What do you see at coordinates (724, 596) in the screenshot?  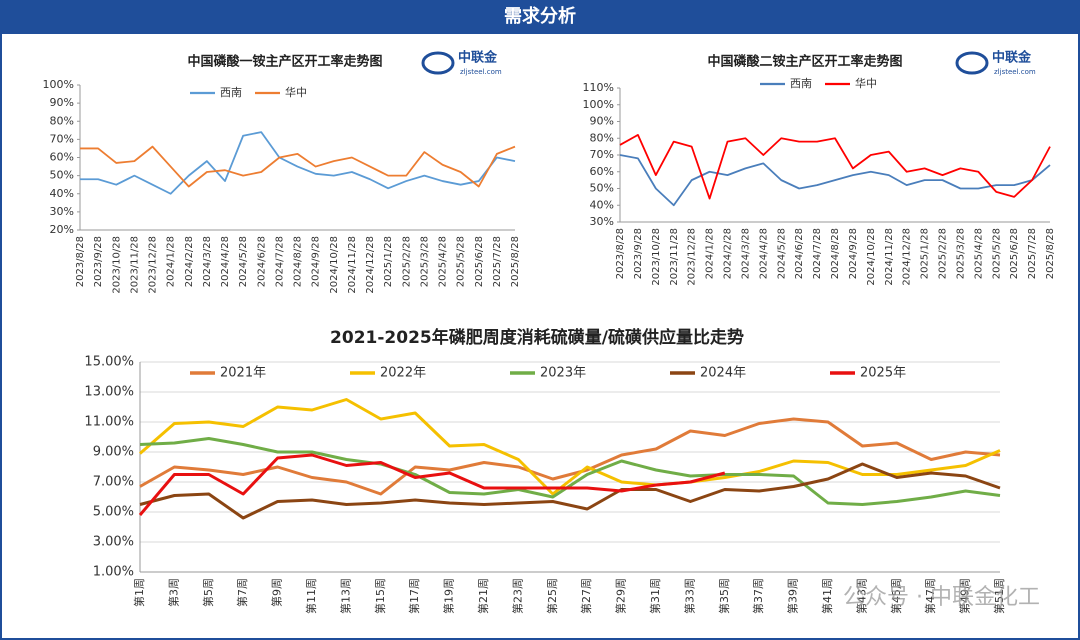 I see `x-tick-label: 第35周` at bounding box center [724, 596].